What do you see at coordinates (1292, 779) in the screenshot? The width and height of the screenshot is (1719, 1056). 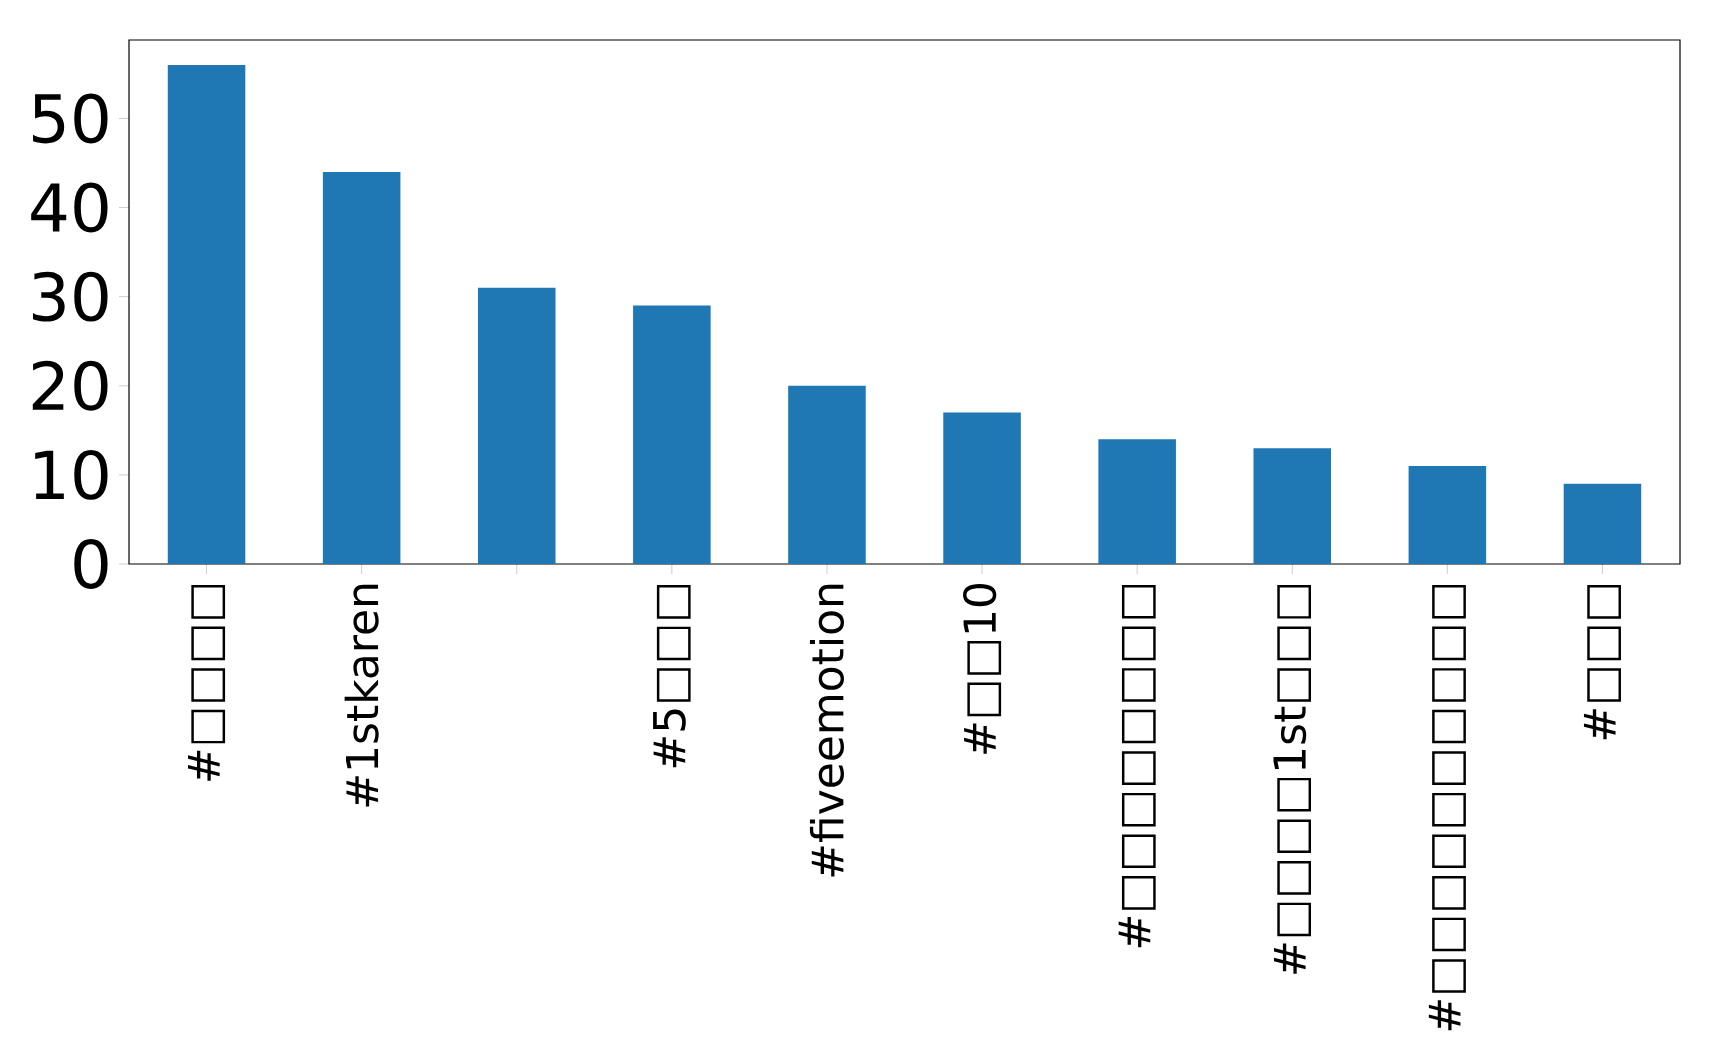 I see `x-tick-label: #□□□□1st□□□` at bounding box center [1292, 779].